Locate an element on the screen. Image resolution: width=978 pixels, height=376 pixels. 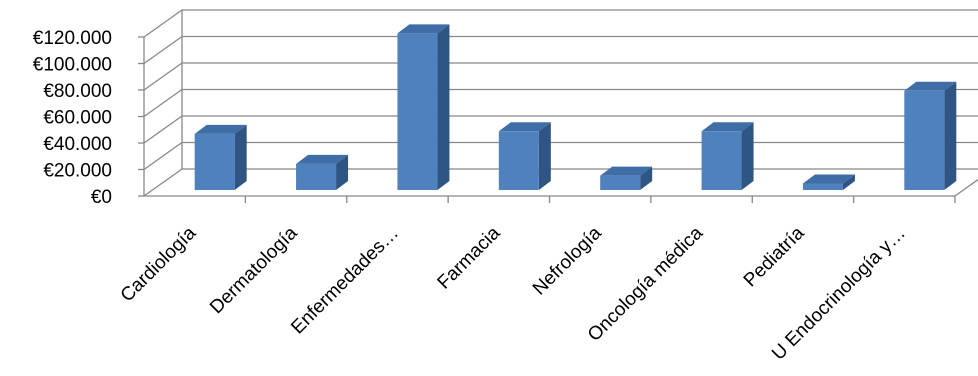
category-label: Farmacia is located at coordinates (469, 257).